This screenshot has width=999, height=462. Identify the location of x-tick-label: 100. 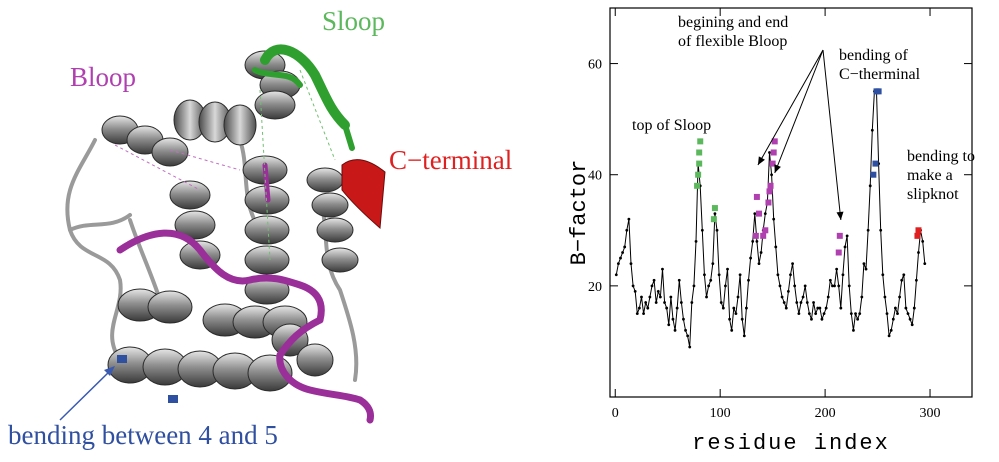
(720, 413).